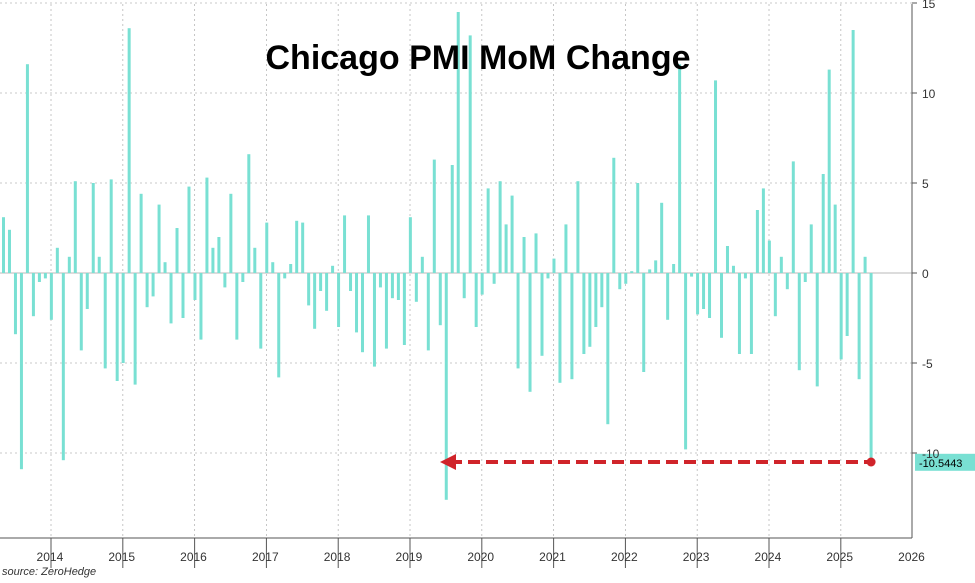  What do you see at coordinates (929, 94) in the screenshot?
I see `y-tick-label: 10` at bounding box center [929, 94].